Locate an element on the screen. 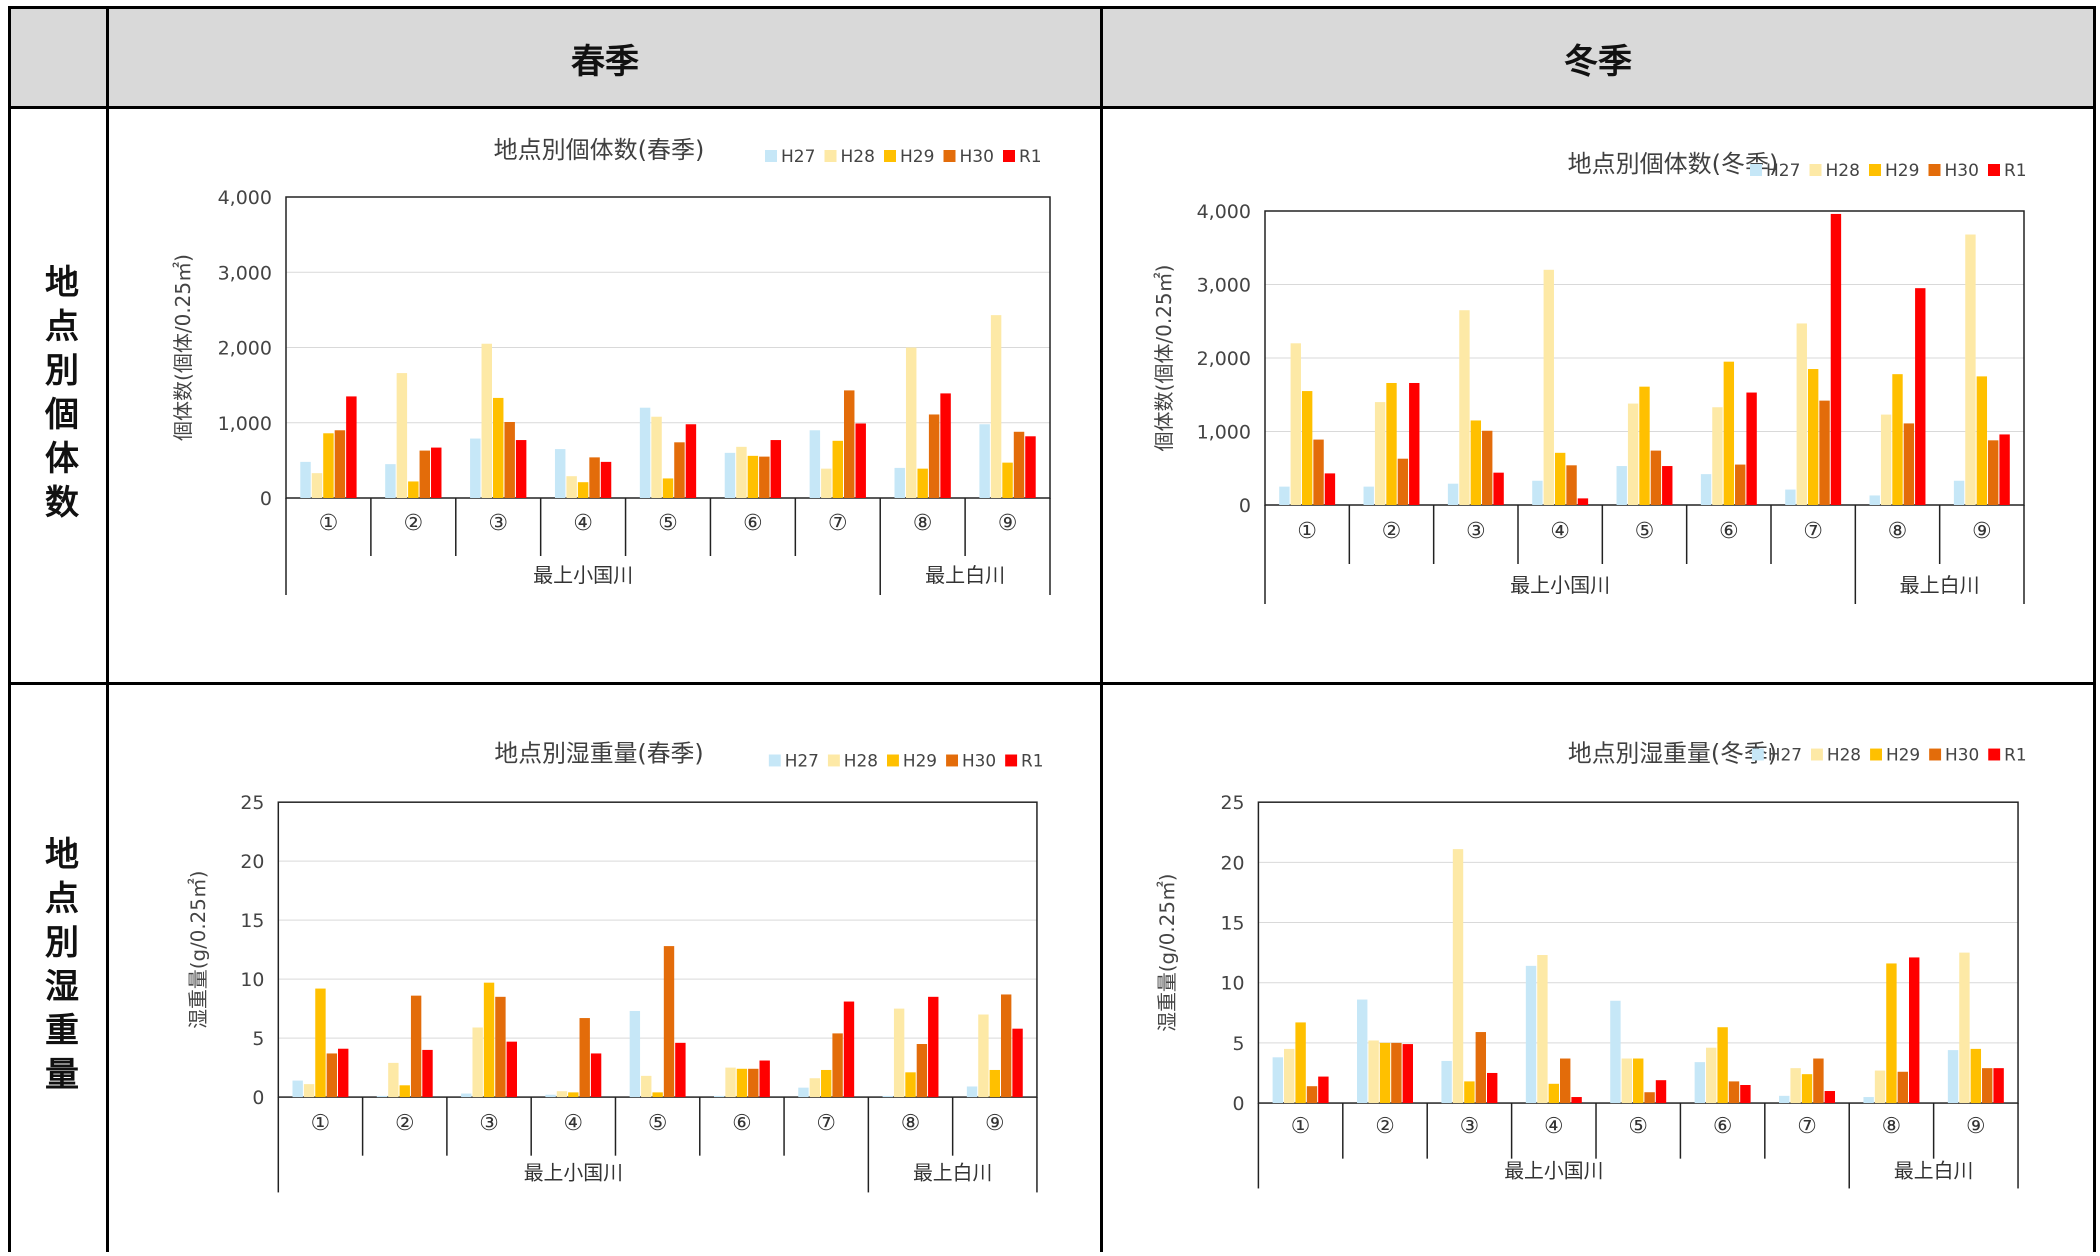 This screenshot has height=1256, width=2100. legend-swatch-R1 is located at coordinates (1009, 156).